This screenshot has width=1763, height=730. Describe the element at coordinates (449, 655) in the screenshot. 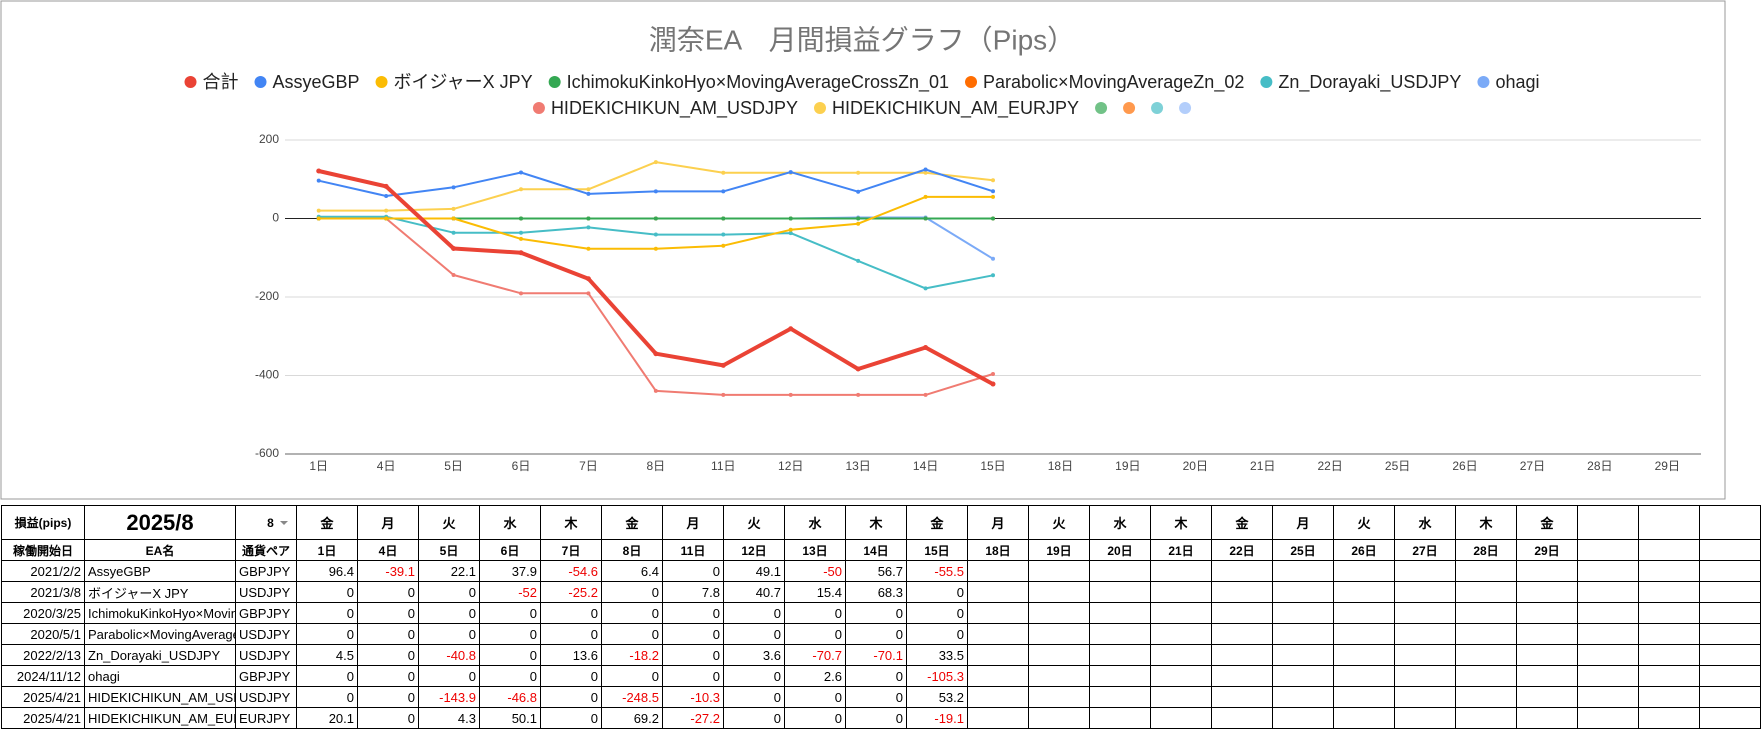

I see `pips-value: -40.8` at that location.